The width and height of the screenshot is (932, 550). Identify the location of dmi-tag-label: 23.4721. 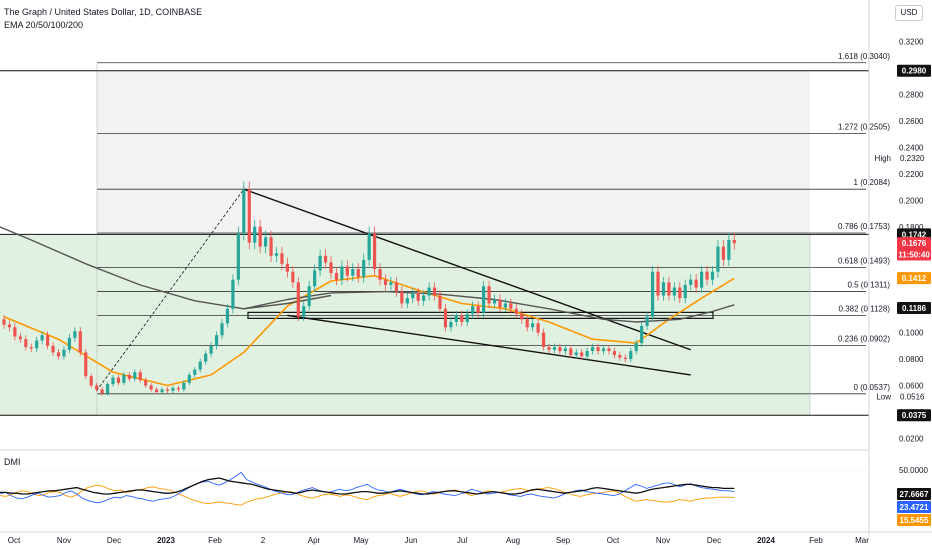
(914, 507).